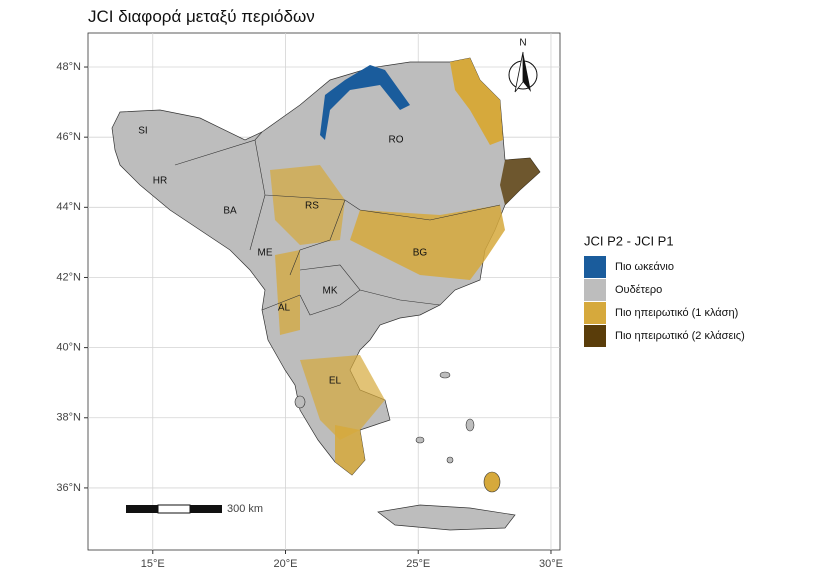  What do you see at coordinates (68, 348) in the screenshot?
I see `y-tick-label: 40°N` at bounding box center [68, 348].